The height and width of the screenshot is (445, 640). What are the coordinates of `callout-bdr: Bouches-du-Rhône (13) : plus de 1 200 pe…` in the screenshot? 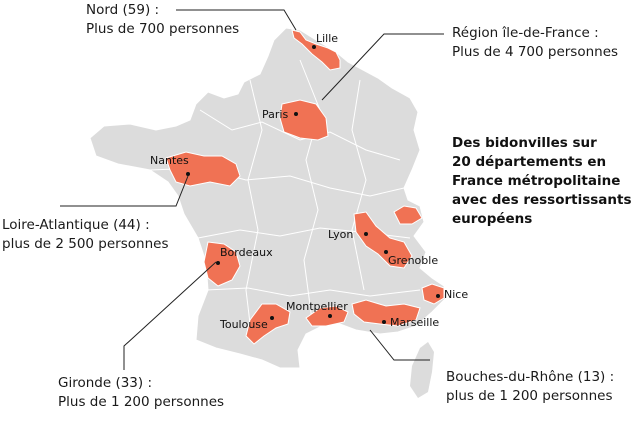 It's located at (530, 387).